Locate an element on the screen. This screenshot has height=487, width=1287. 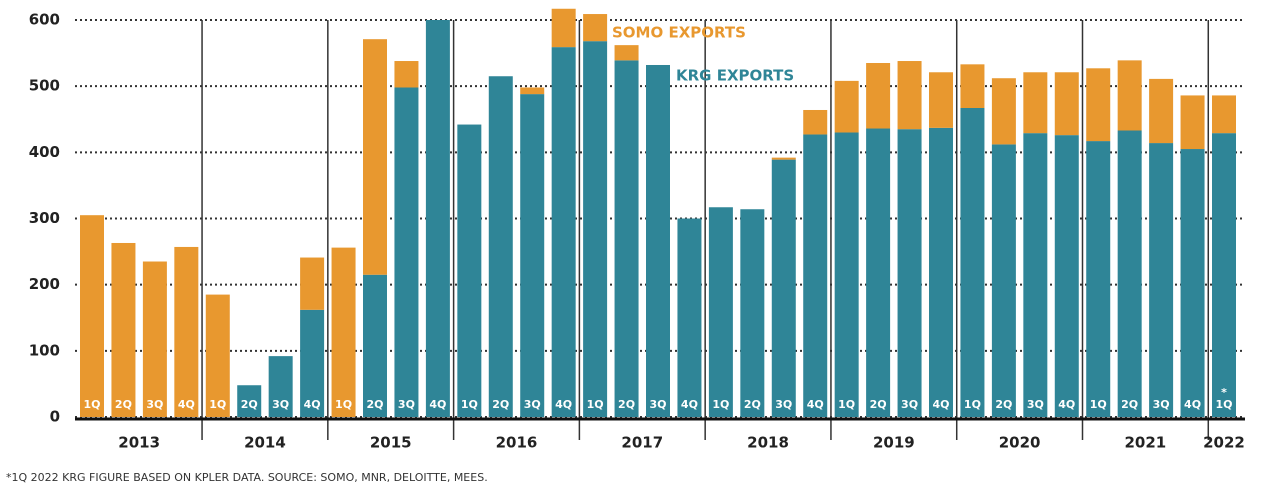
year-label: 2015 is located at coordinates (391, 443).